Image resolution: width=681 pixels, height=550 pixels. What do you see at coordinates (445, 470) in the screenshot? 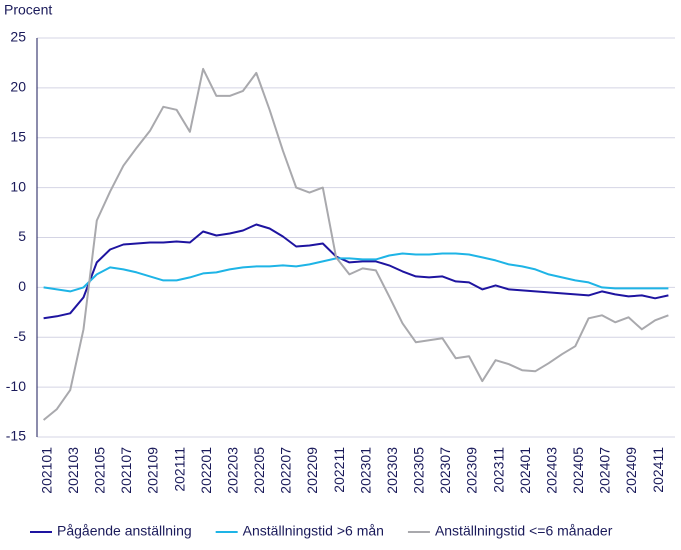
I see `x-tick-label: 202307` at bounding box center [445, 470].